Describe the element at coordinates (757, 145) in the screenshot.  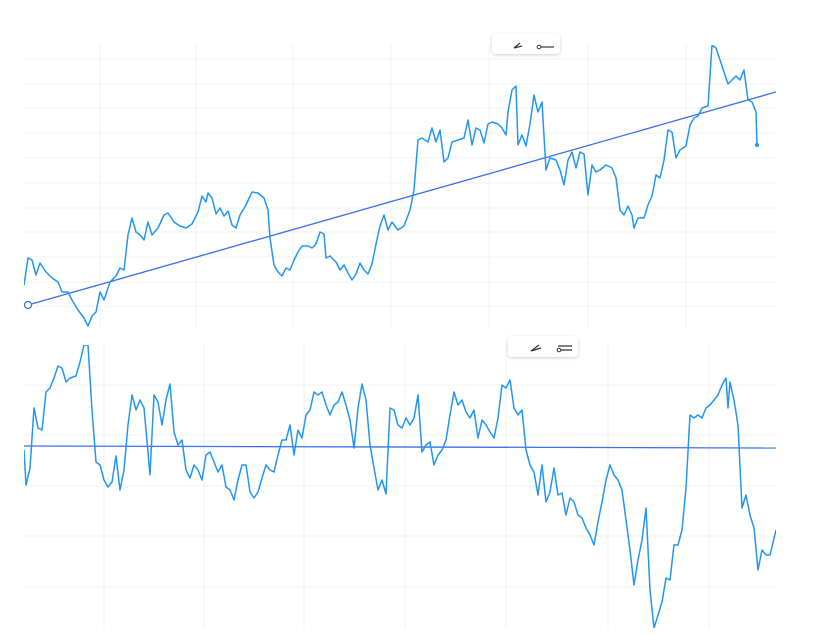
I see `end-point` at that location.